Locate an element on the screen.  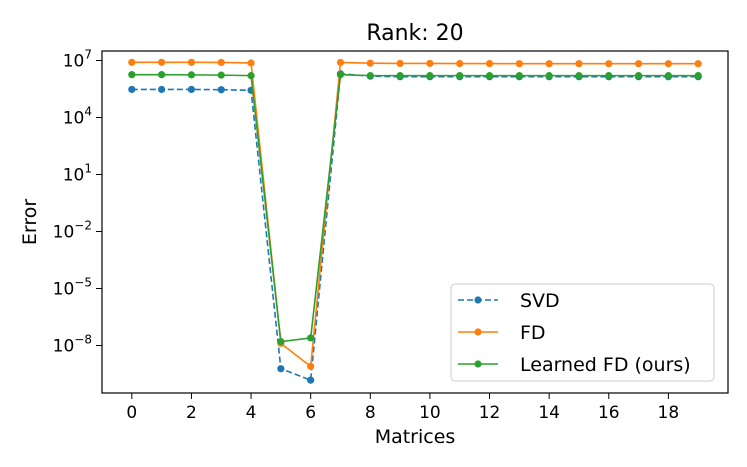
legend-entry-svd: SVD is located at coordinates (509, 301).